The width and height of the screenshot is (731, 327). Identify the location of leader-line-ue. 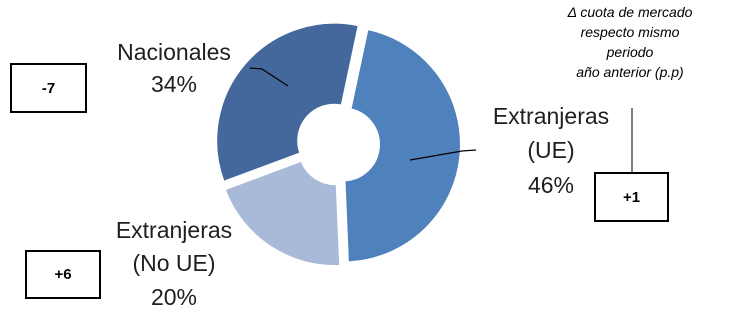
(443, 155).